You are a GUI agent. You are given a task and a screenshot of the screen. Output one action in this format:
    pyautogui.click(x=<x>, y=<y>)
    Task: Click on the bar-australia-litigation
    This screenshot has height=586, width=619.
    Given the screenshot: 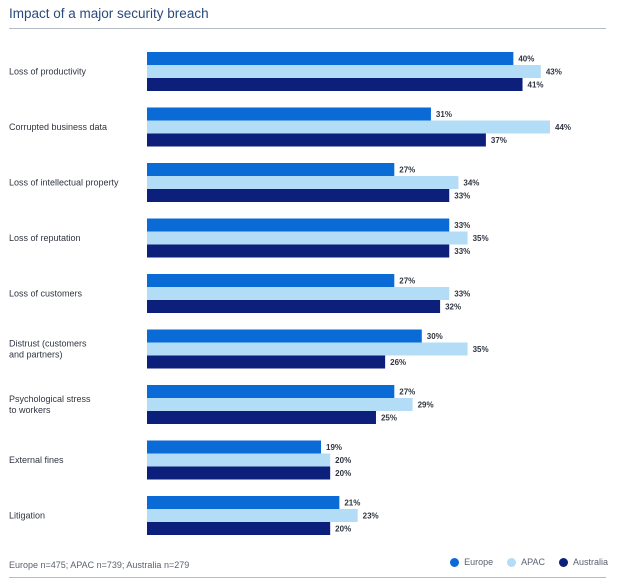 What is the action you would take?
    pyautogui.click(x=239, y=528)
    